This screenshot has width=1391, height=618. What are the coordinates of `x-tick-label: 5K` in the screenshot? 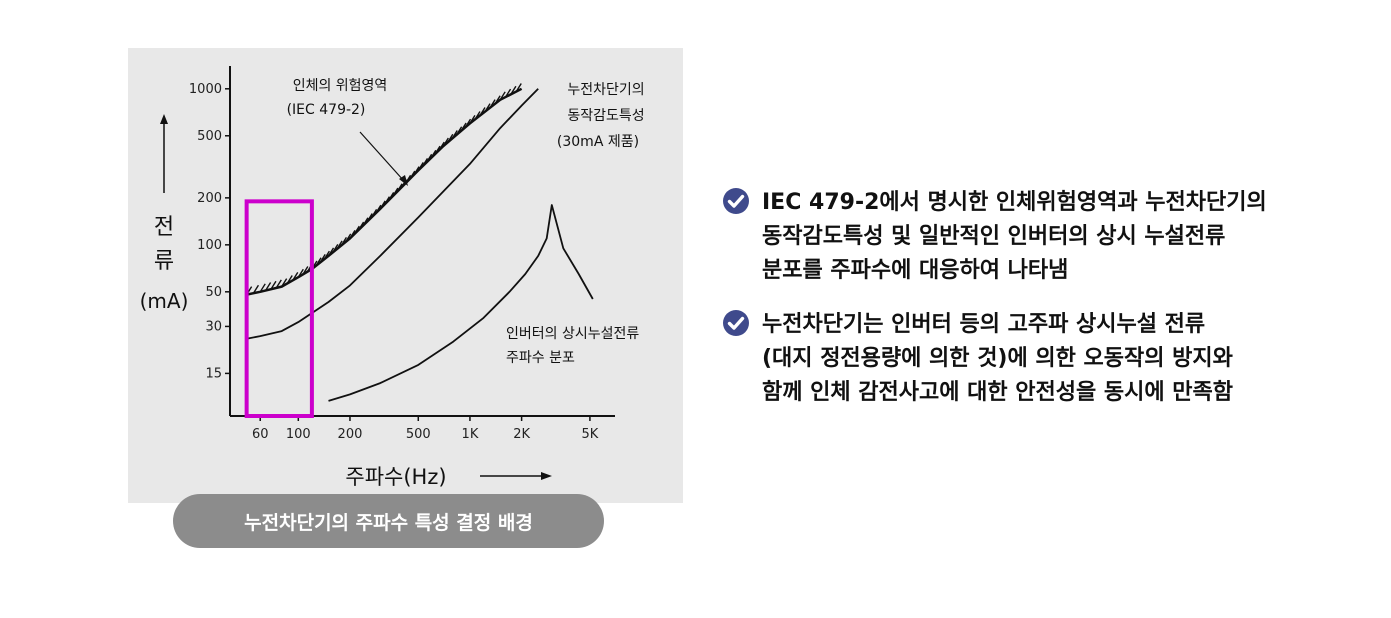 It's located at (590, 434).